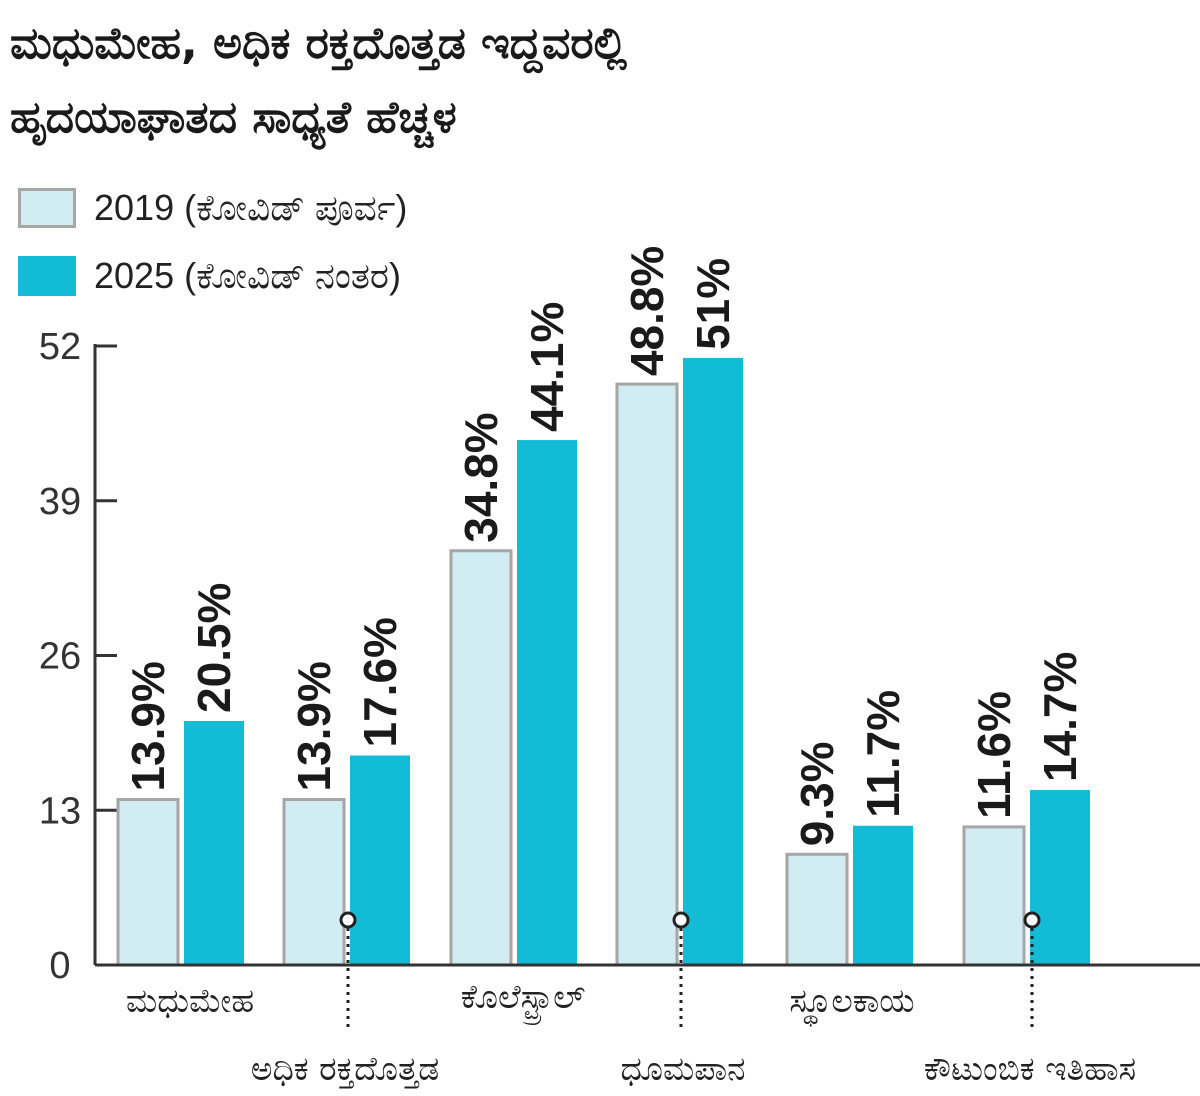  Describe the element at coordinates (1030, 1068) in the screenshot. I see `category-label: ಕೌಟುಂಬಿಕ ಇತಿಹಾಸ` at that location.